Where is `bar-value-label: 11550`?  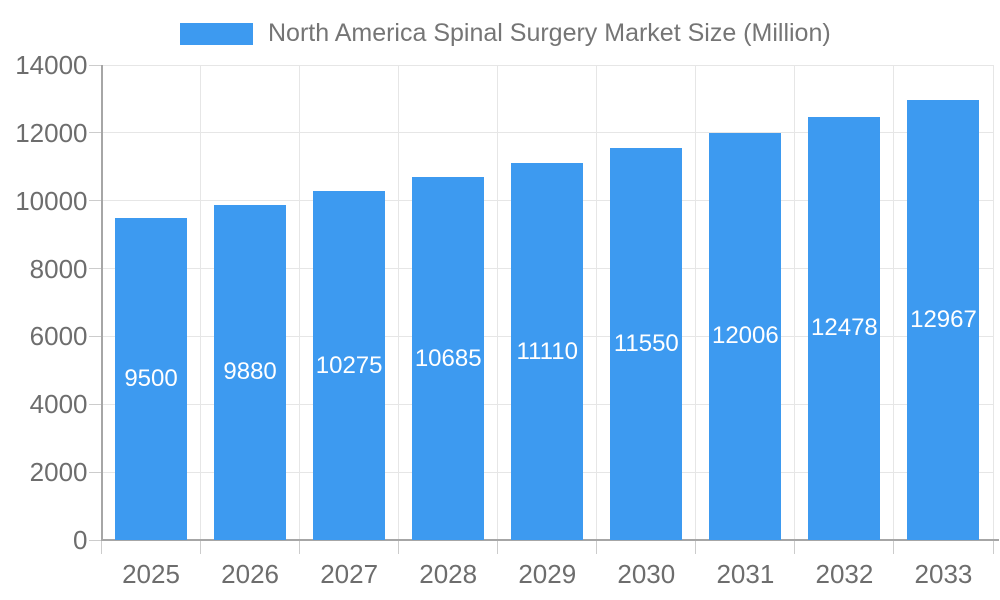 bar-value-label: 11550 is located at coordinates (646, 344).